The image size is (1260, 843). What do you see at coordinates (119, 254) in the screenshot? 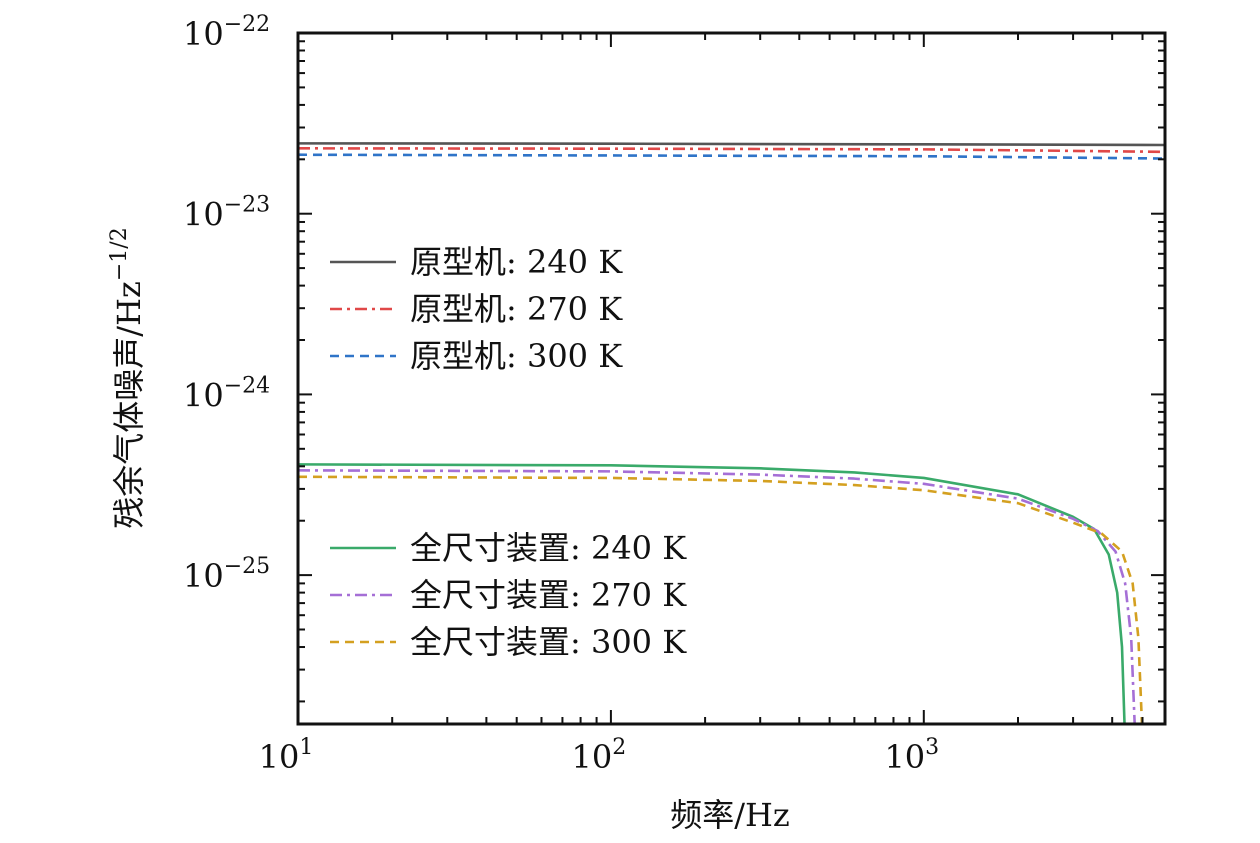
I see `y-axis-title-exponent: −1/2` at bounding box center [119, 254].